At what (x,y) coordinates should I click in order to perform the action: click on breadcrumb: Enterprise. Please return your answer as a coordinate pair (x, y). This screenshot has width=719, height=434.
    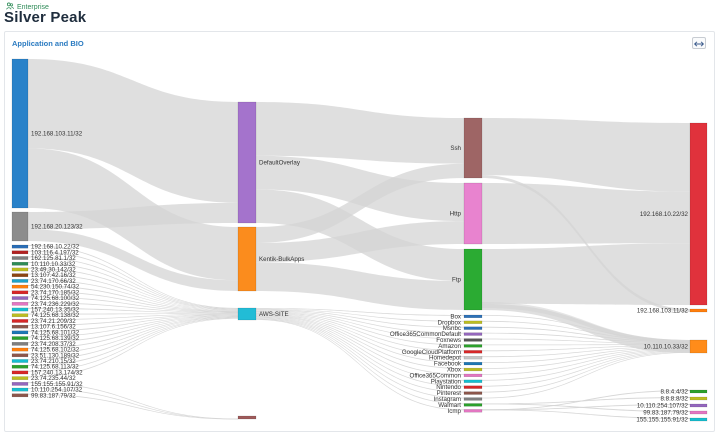
    Looking at the image, I should click on (27, 7).